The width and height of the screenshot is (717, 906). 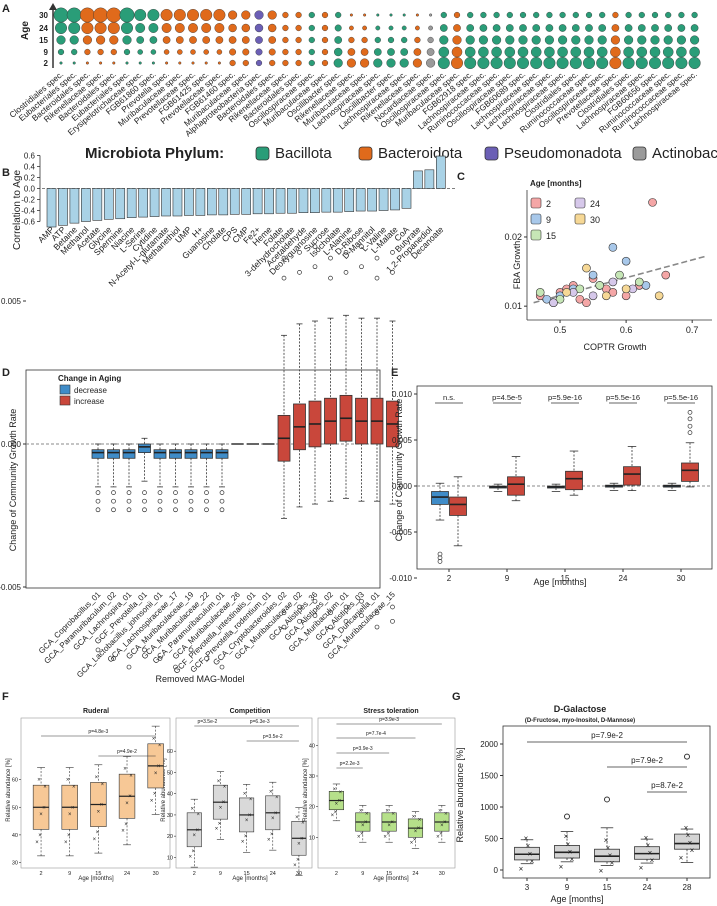 I want to click on panel-b-bar-Spermine, so click(x=120, y=204).